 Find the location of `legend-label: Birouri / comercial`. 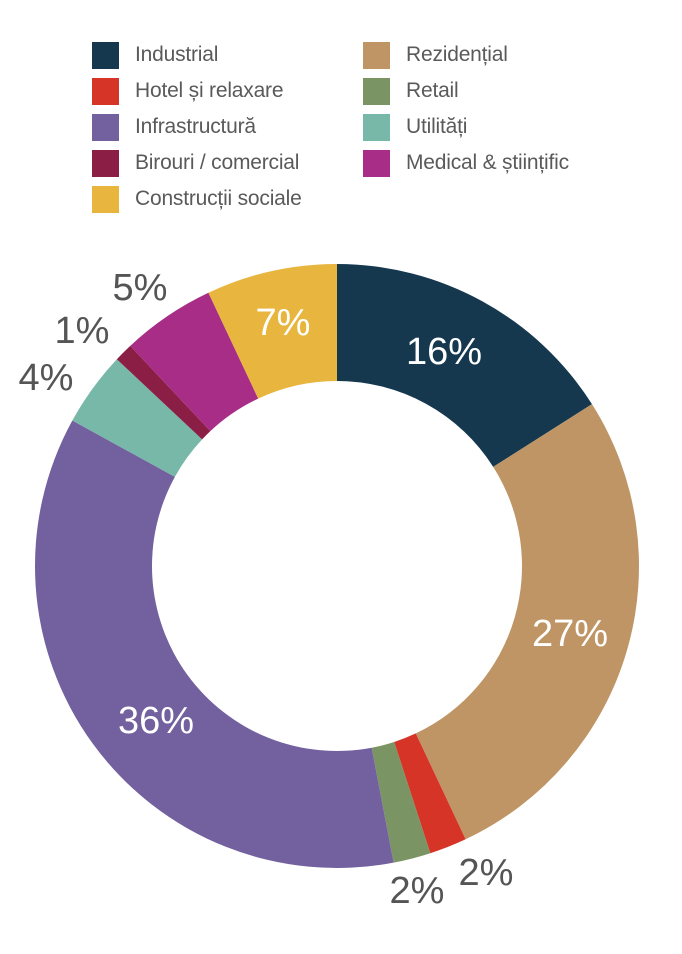

legend-label: Birouri / comercial is located at coordinates (217, 162).